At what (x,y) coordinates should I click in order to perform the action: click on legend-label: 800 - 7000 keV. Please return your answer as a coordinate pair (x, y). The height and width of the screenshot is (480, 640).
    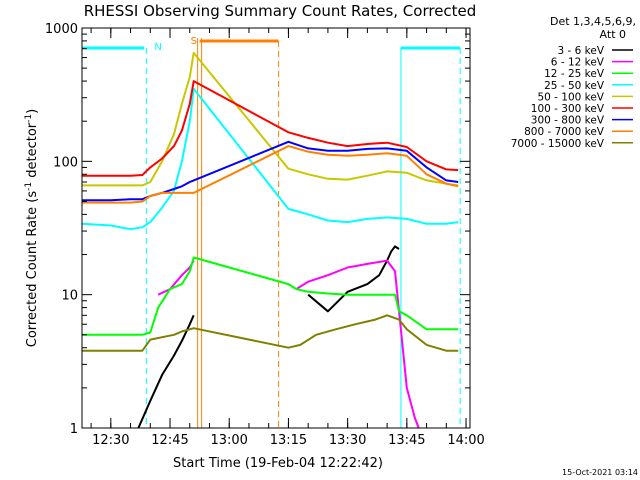
    Looking at the image, I should click on (564, 132).